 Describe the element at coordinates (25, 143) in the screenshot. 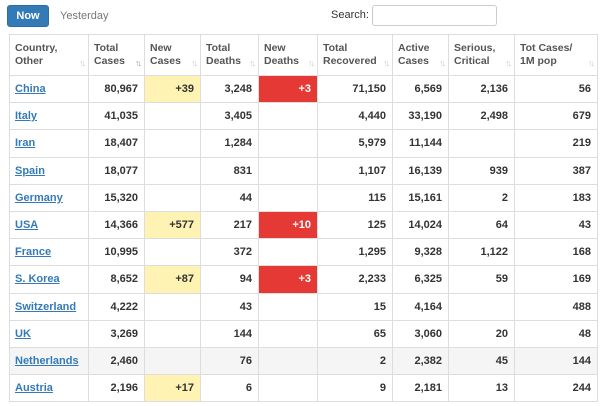

I see `country-link: Iran` at that location.